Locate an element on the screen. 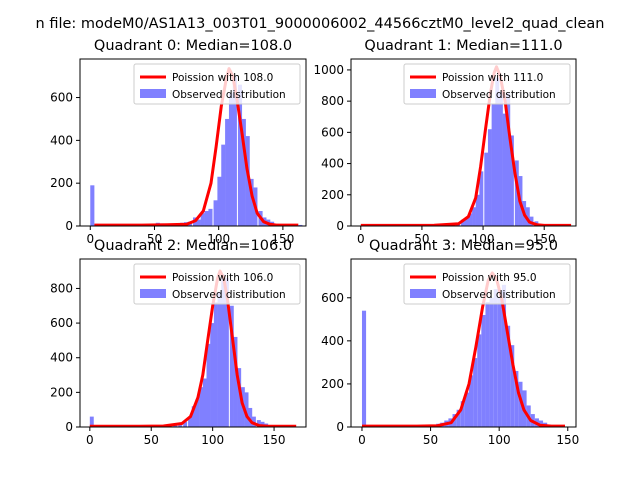 The height and width of the screenshot is (480, 640). legend: Poission with 111.0 Observed distribution is located at coordinates (487, 84).